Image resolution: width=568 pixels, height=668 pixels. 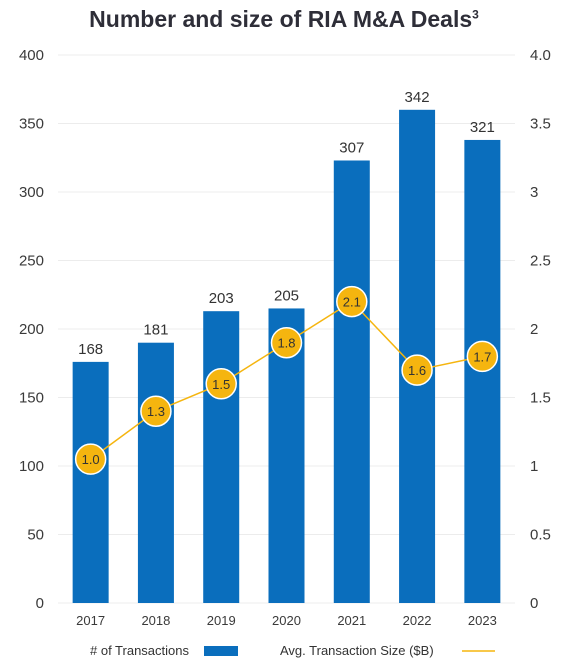 What do you see at coordinates (417, 620) in the screenshot?
I see `x-tick-label: 2022` at bounding box center [417, 620].